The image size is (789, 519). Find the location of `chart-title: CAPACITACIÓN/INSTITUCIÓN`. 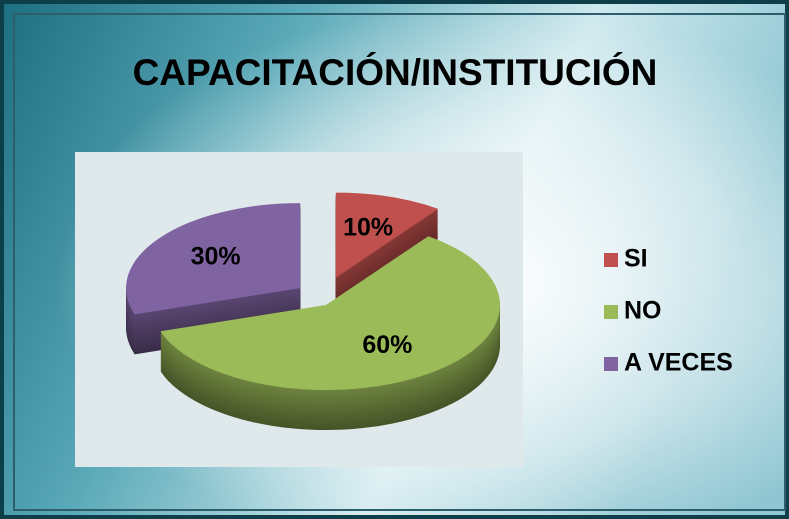

chart-title: CAPACITACIÓN/INSTITUCIÓN is located at coordinates (395, 72).